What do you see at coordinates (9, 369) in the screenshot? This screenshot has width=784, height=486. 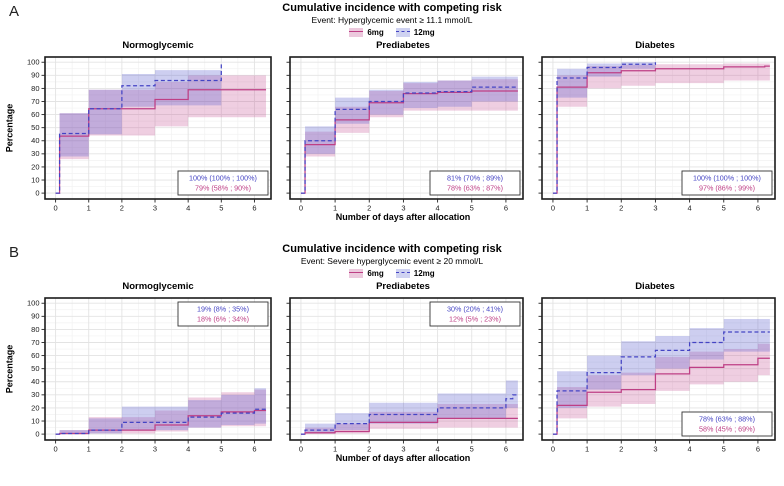 I see `panel-b-y-axis-title: Percentage` at bounding box center [9, 369].